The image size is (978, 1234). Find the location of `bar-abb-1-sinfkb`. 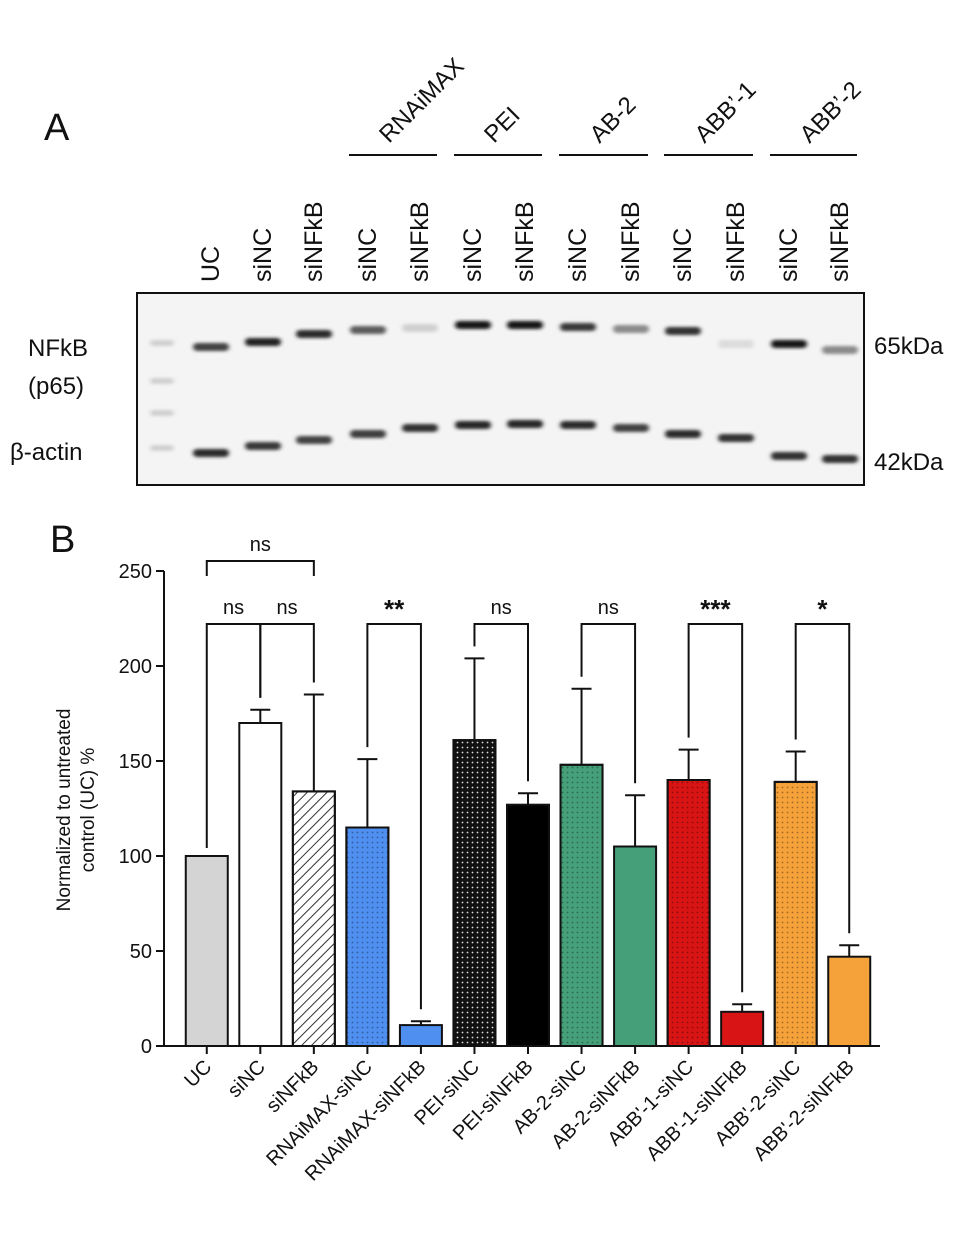

bar-abb-1-sinfkb is located at coordinates (742, 1028).